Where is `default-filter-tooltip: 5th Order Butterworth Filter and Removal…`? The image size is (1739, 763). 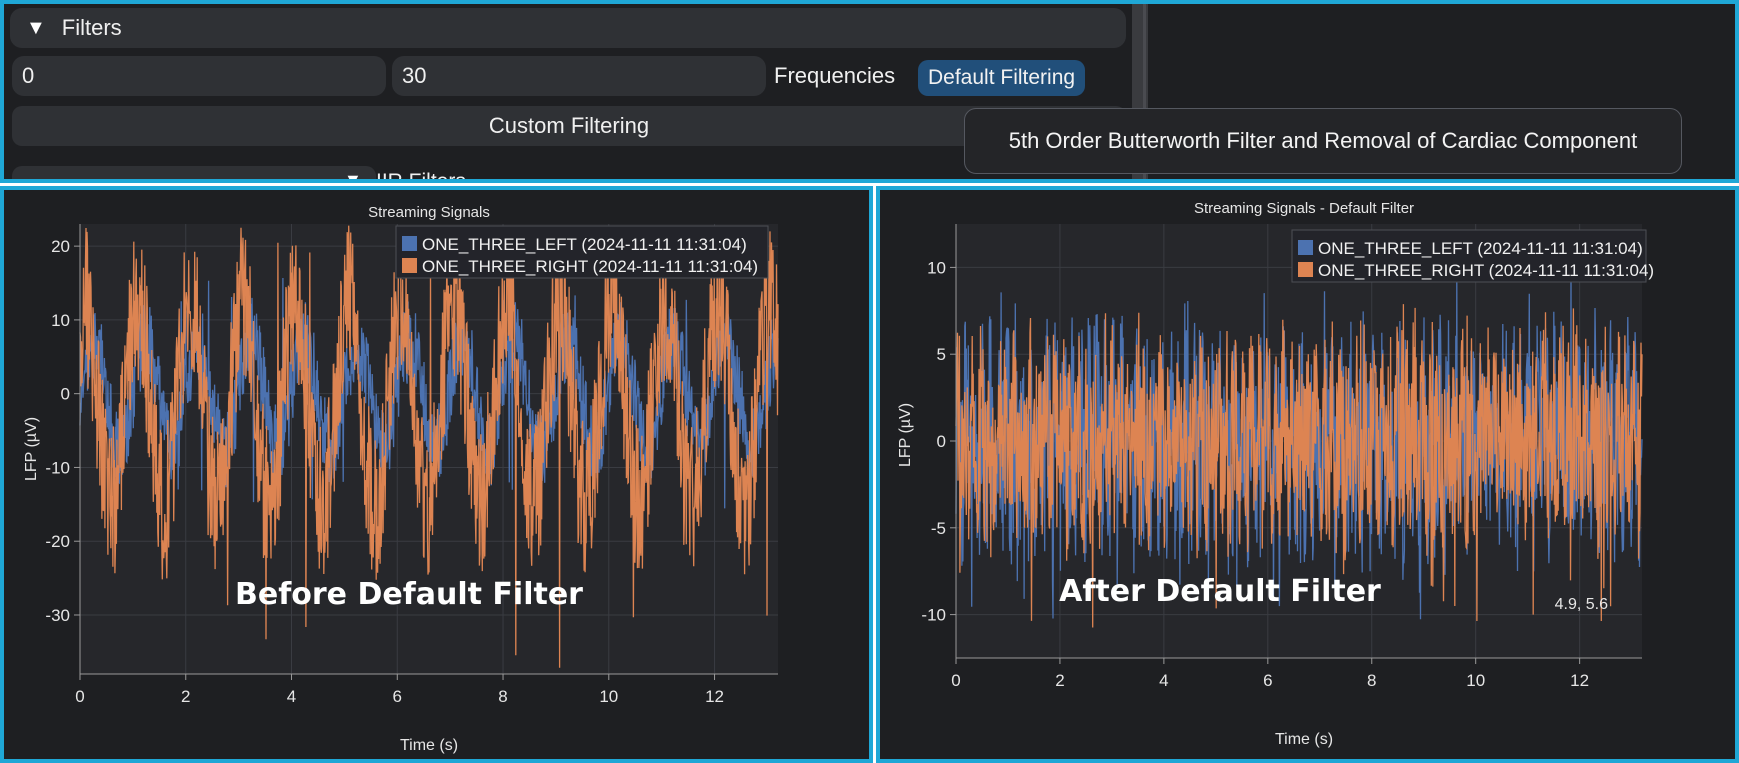 default-filter-tooltip: 5th Order Butterworth Filter and Removal… is located at coordinates (1323, 141).